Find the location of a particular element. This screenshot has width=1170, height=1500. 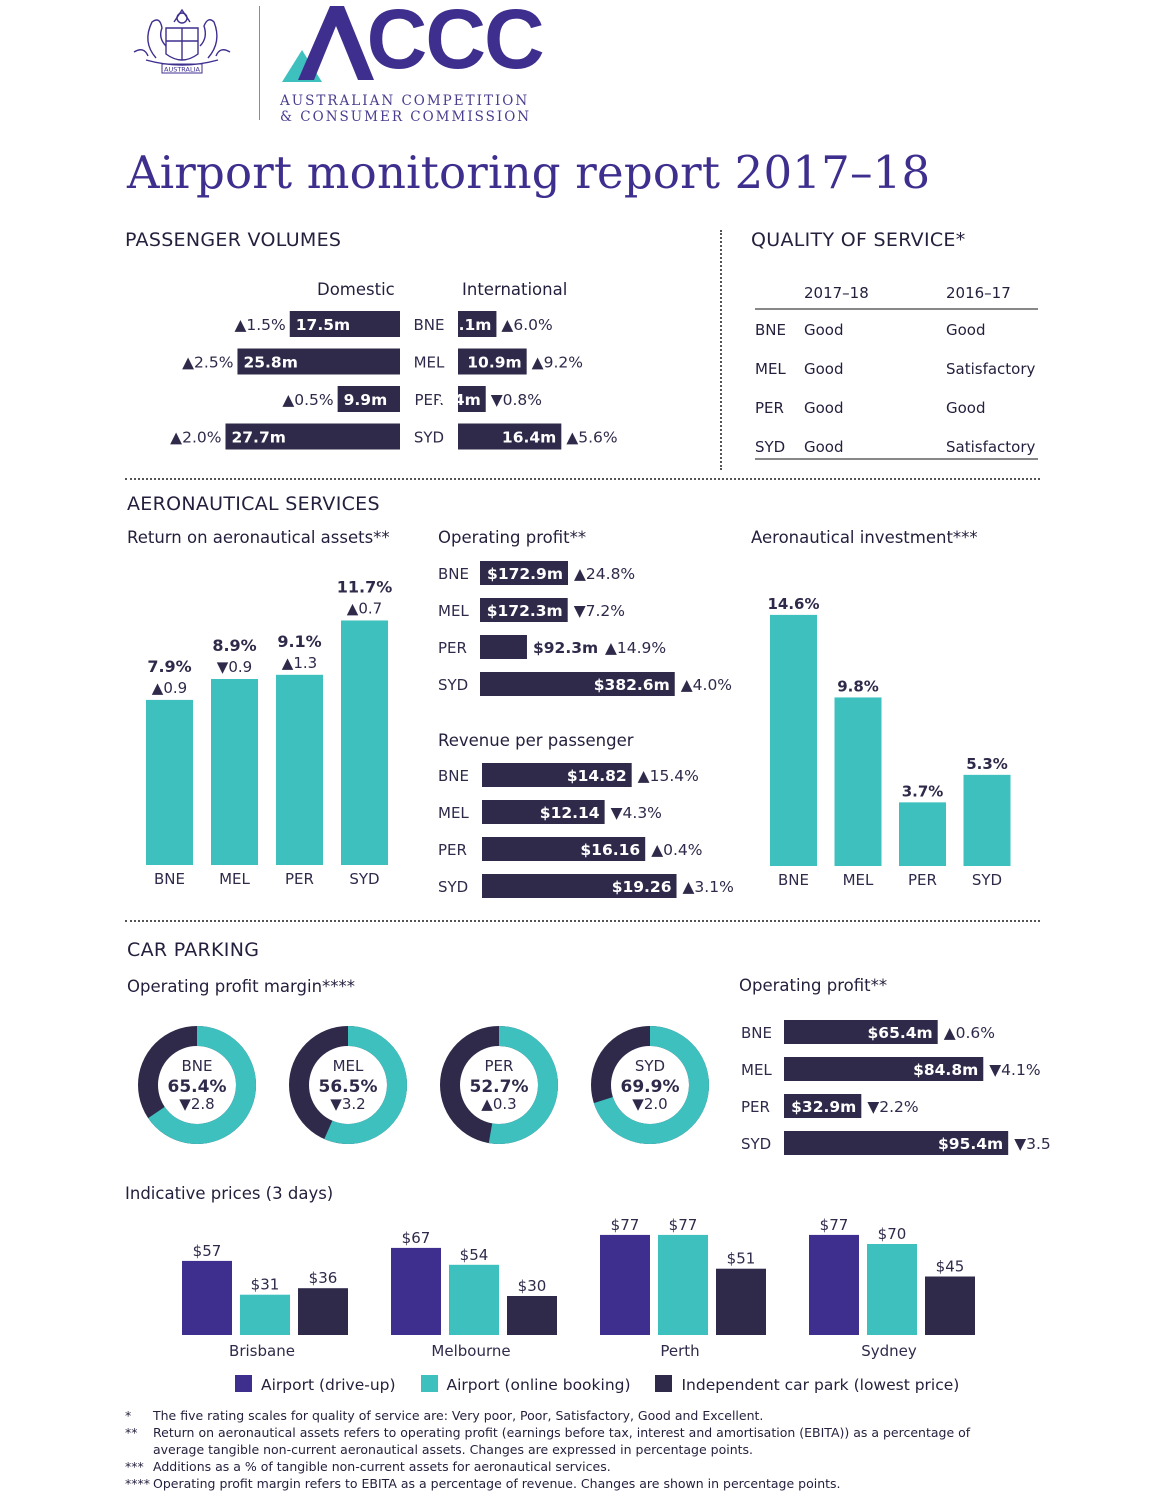

legend-independent: Independent car park (lowest price) is located at coordinates (807, 1384).